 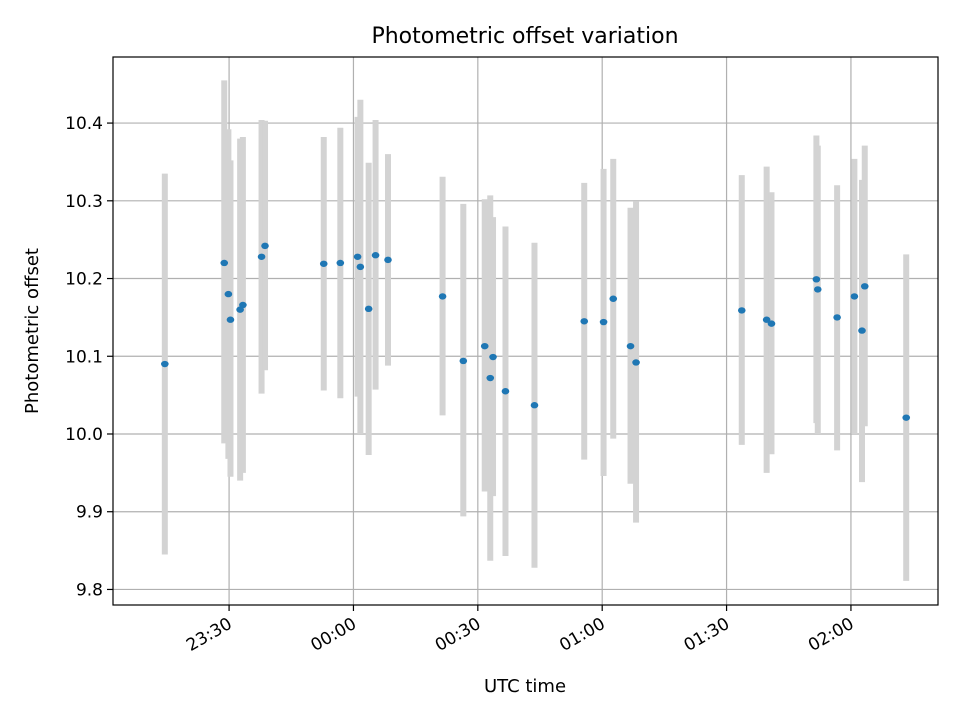 What do you see at coordinates (84, 280) in the screenshot?
I see `y-tick-label: 10.2` at bounding box center [84, 280].